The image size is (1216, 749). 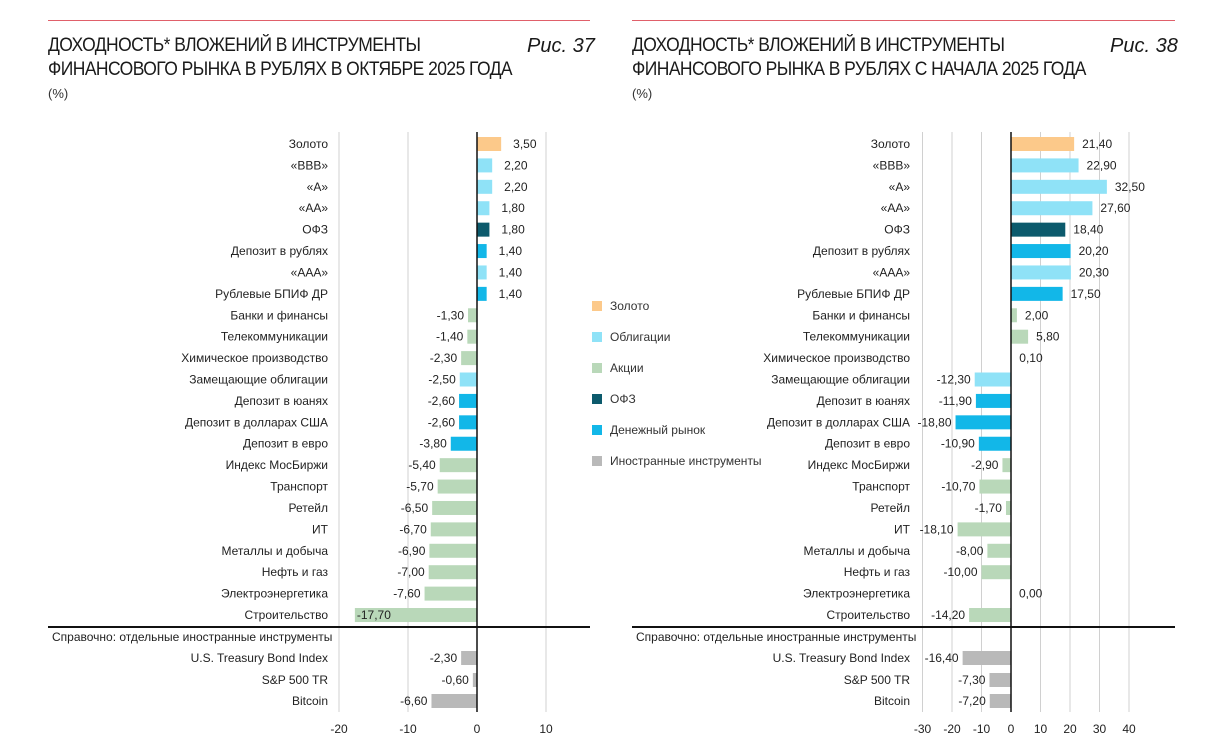 I want to click on x-tick-label: -30, so click(x=923, y=729).